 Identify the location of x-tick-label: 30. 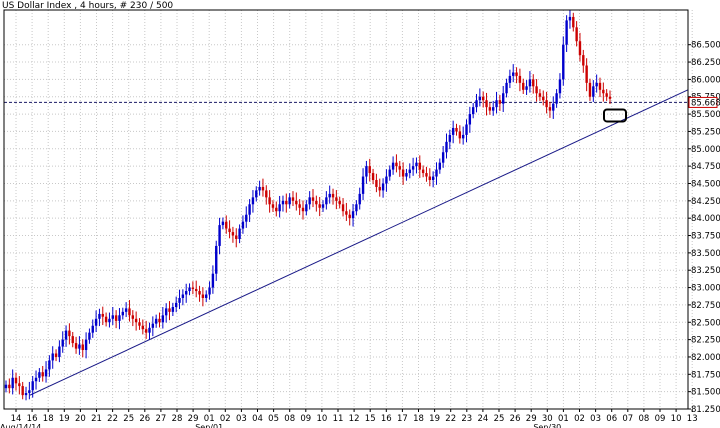
(547, 419).